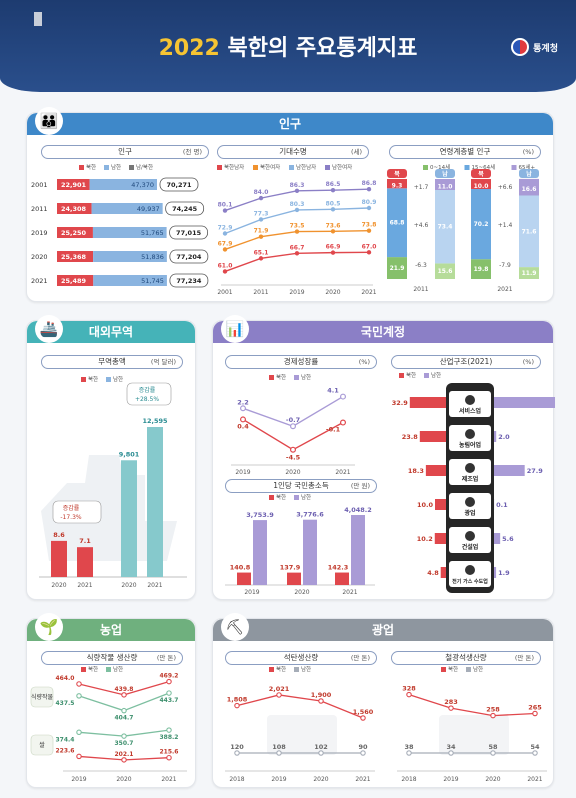  What do you see at coordinates (154, 585) in the screenshot?
I see `trade-x-tick: 2021` at bounding box center [154, 585].